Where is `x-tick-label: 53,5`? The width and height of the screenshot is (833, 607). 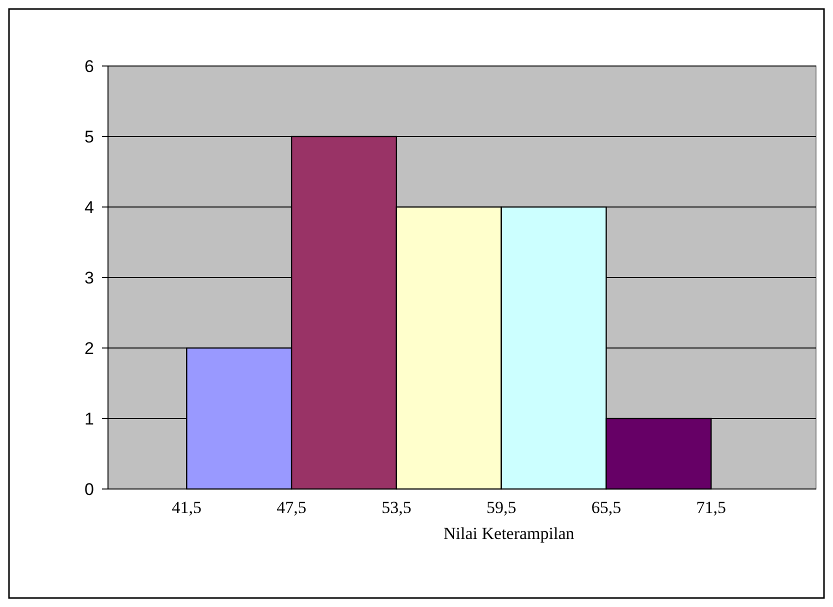 x-tick-label: 53,5 is located at coordinates (397, 507).